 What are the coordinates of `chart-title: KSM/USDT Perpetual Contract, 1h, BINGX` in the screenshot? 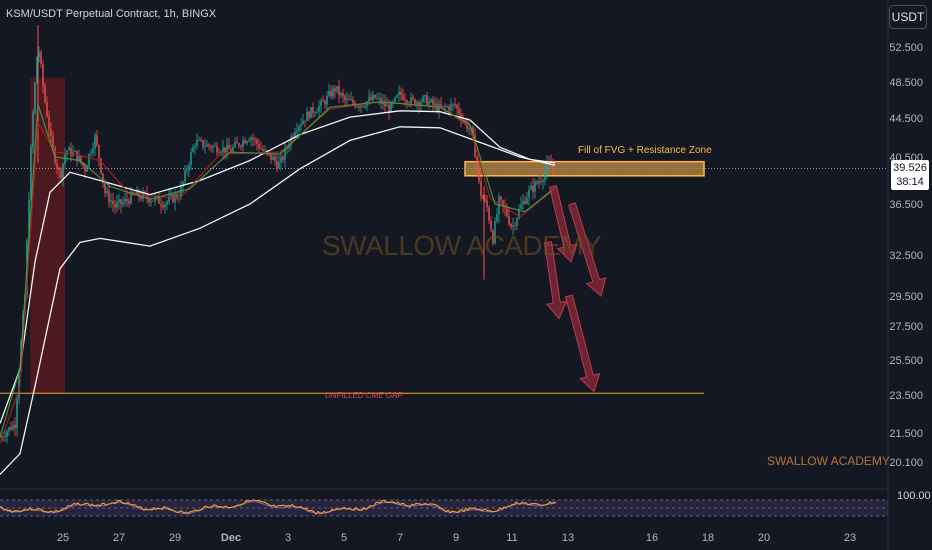 It's located at (111, 14).